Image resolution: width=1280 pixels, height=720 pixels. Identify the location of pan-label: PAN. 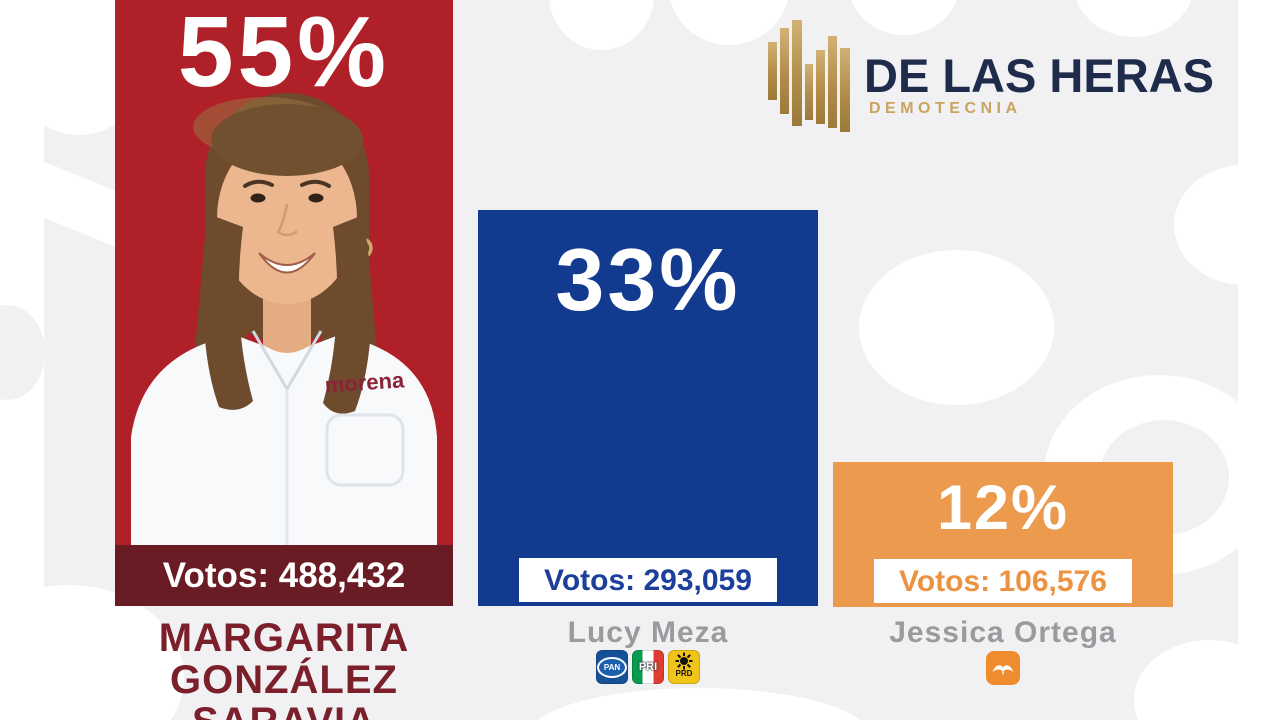
(612, 667).